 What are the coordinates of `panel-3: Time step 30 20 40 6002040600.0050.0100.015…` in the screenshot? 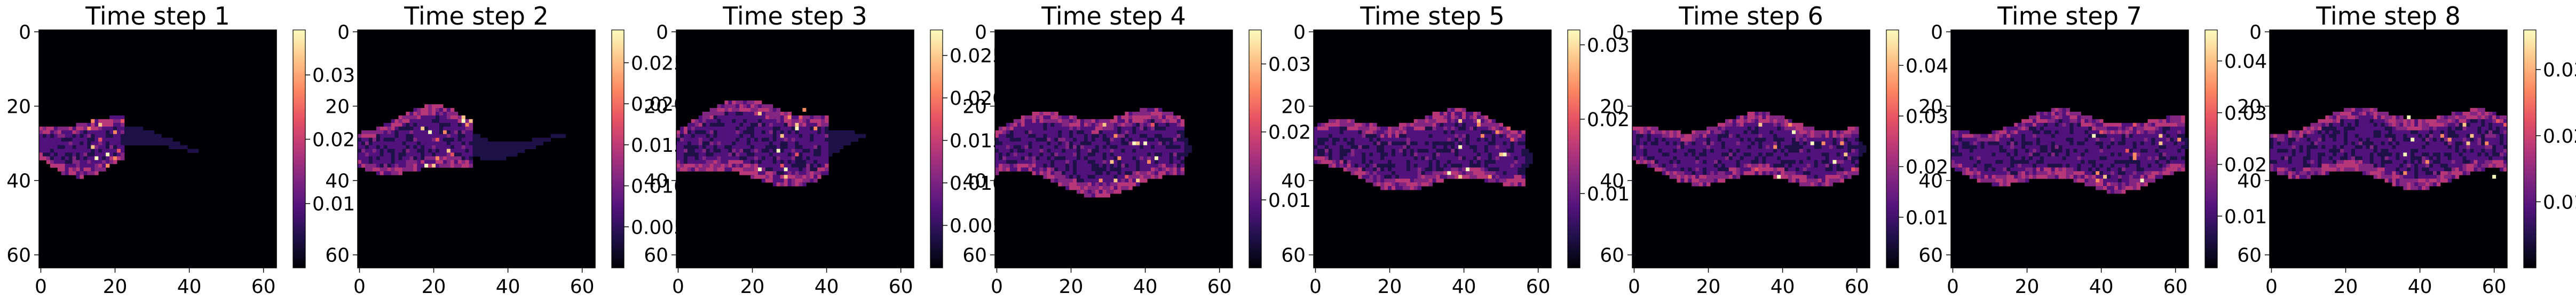 It's located at (824, 150).